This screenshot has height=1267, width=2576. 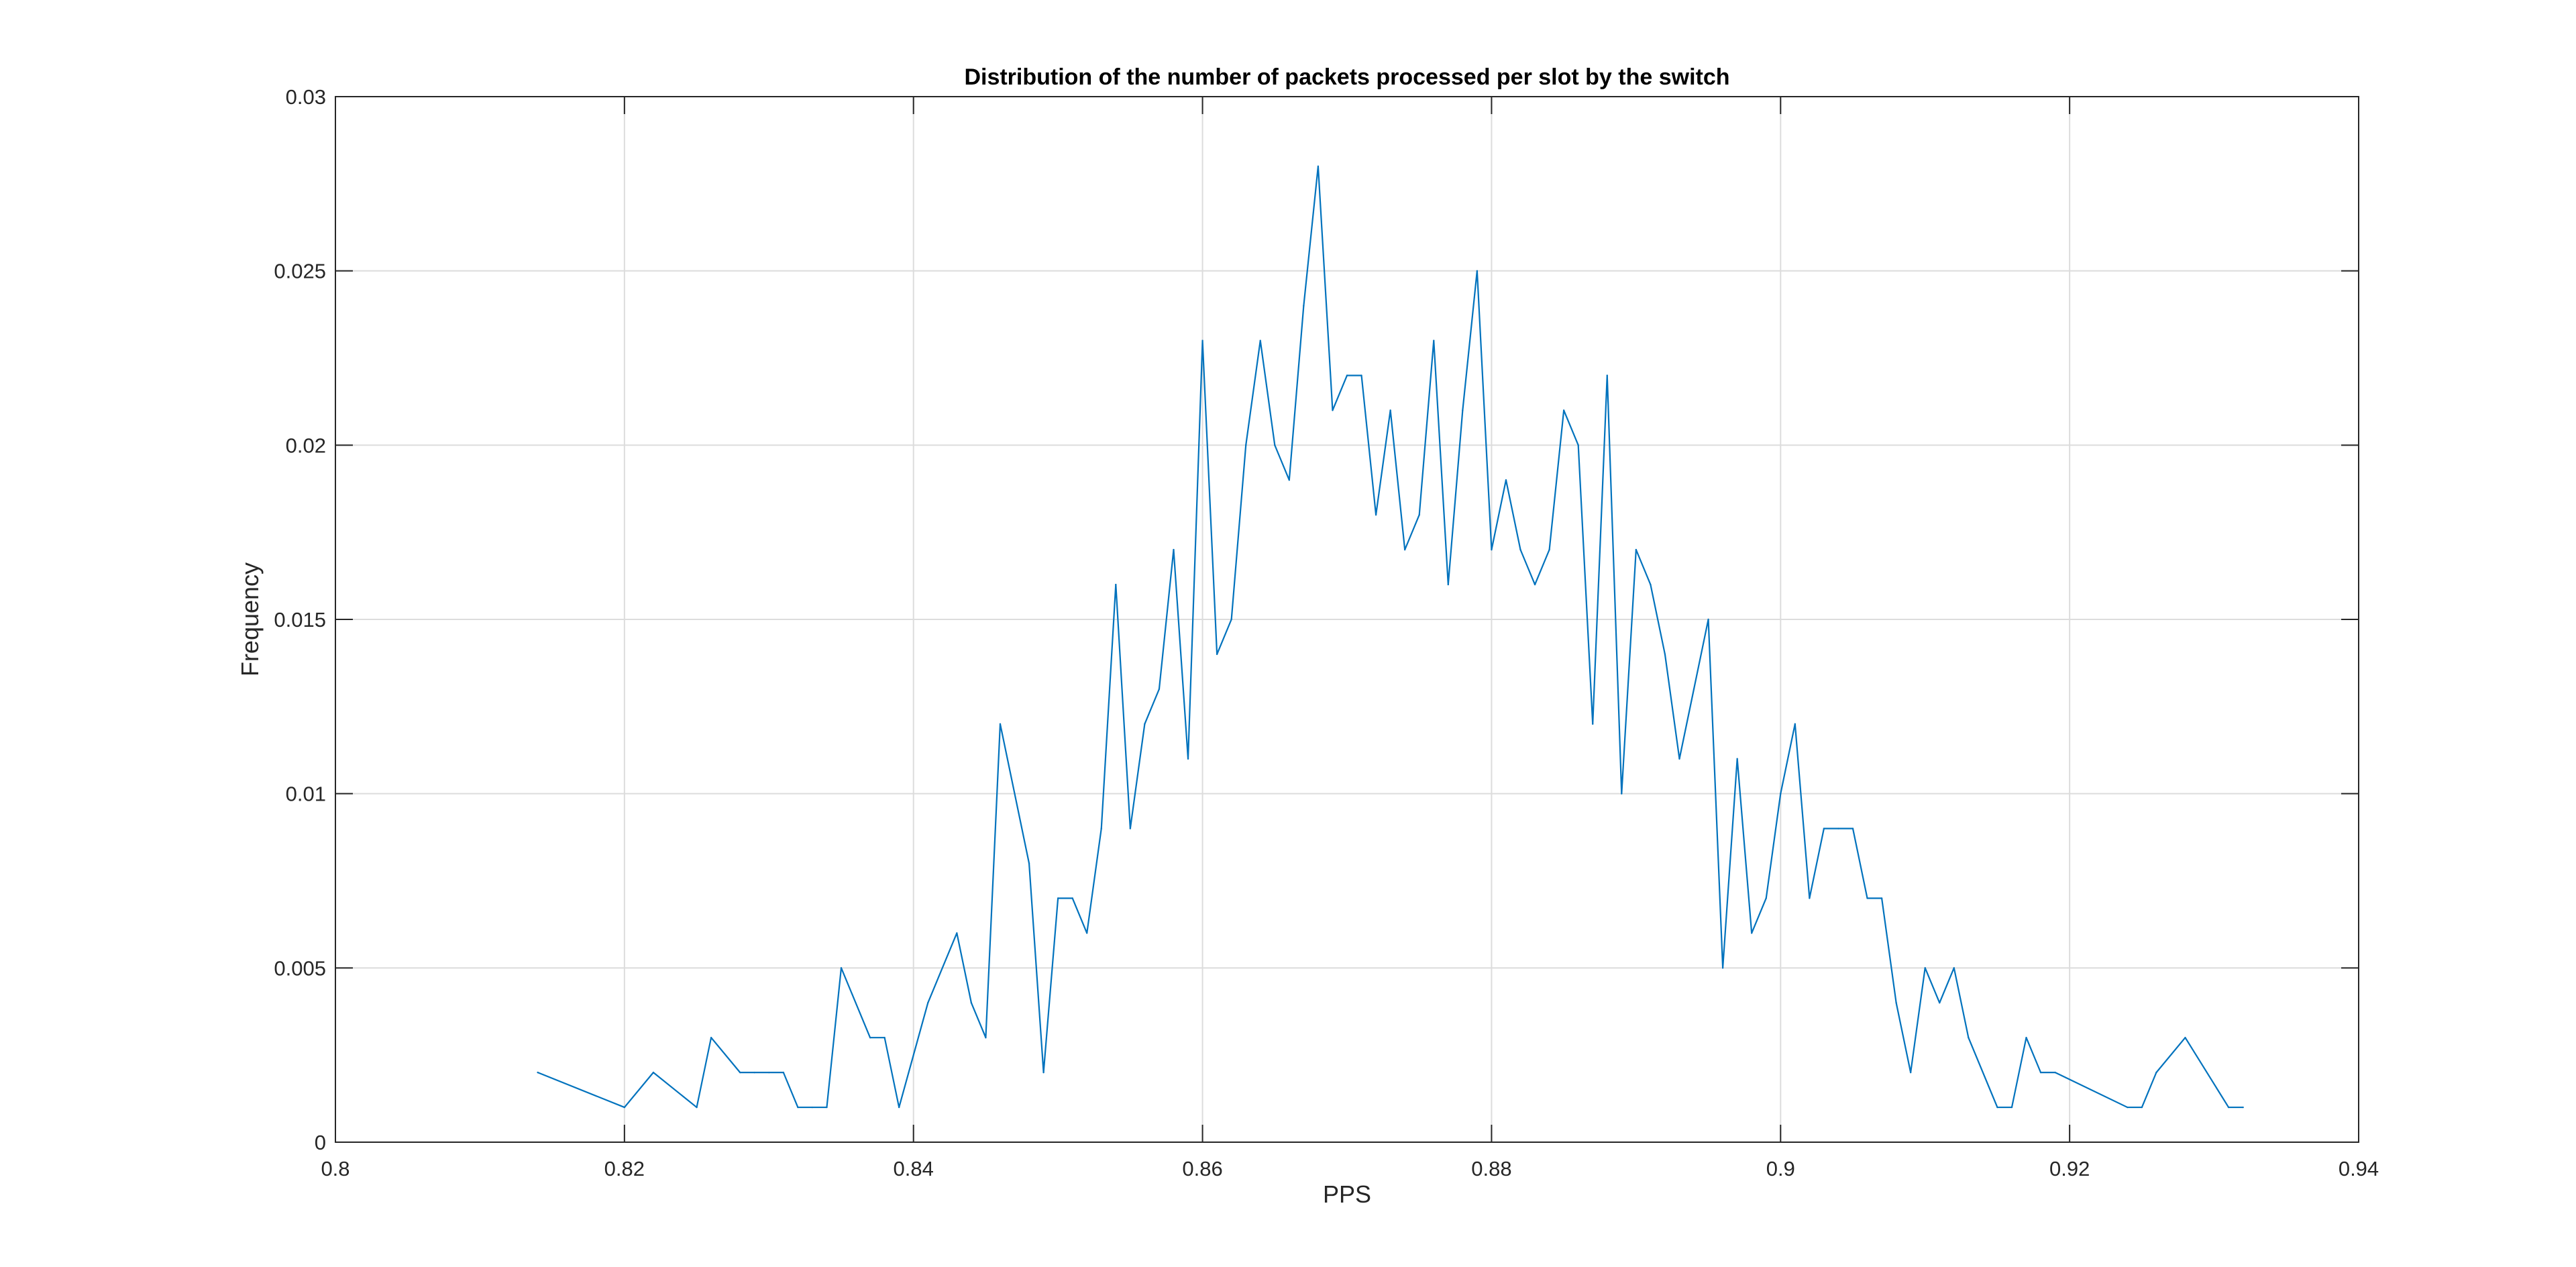 I want to click on x-tick-label: 0.88, so click(x=1491, y=1168).